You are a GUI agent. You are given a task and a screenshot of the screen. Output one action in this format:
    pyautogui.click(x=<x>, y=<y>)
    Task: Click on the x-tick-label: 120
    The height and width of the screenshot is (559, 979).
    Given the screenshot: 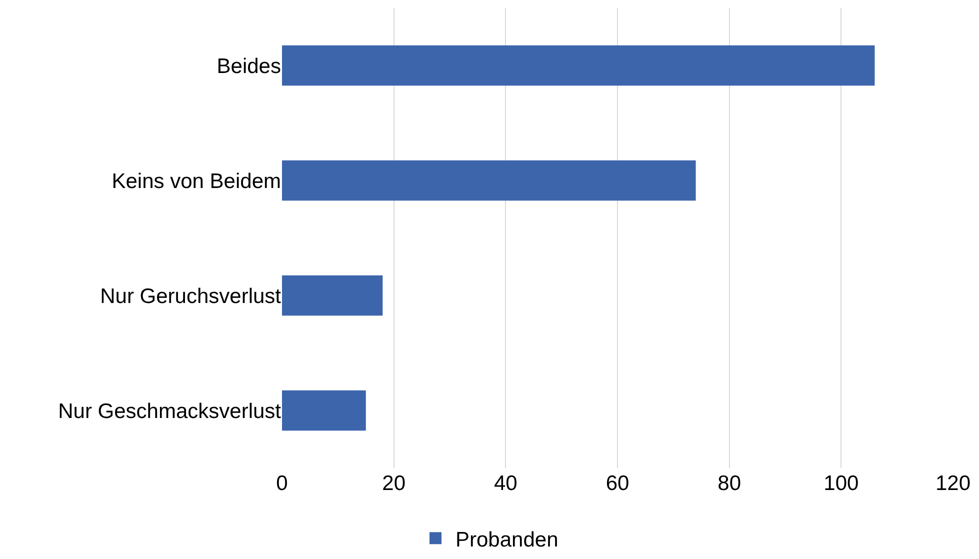 What is the action you would take?
    pyautogui.click(x=953, y=483)
    